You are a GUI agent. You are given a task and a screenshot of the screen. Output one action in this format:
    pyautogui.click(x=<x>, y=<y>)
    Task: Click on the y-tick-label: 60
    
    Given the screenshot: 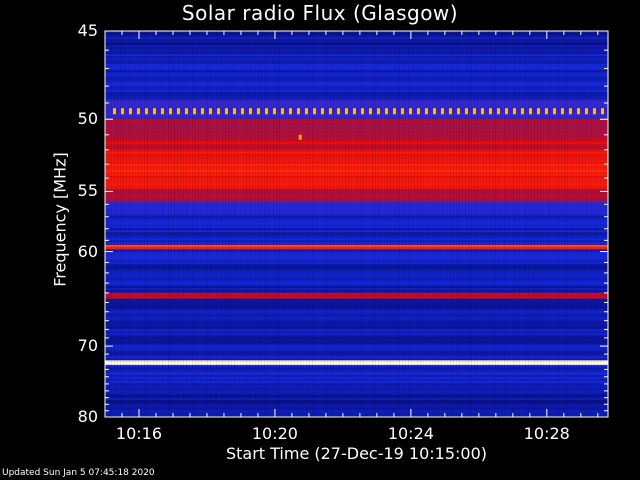 What is the action you would take?
    pyautogui.click(x=87, y=251)
    